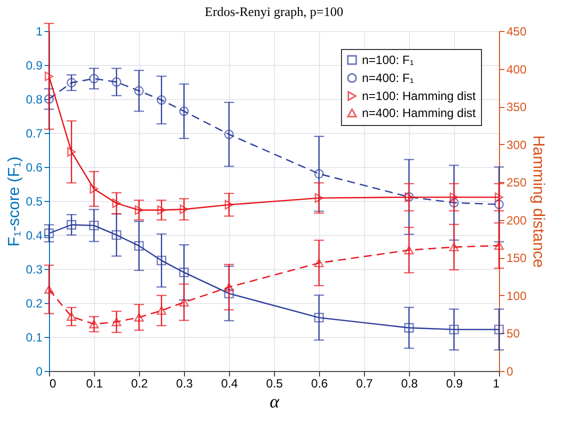 This screenshot has width=584, height=440. Describe the element at coordinates (388, 60) in the screenshot. I see `legend-label: n=100: F₁` at that location.